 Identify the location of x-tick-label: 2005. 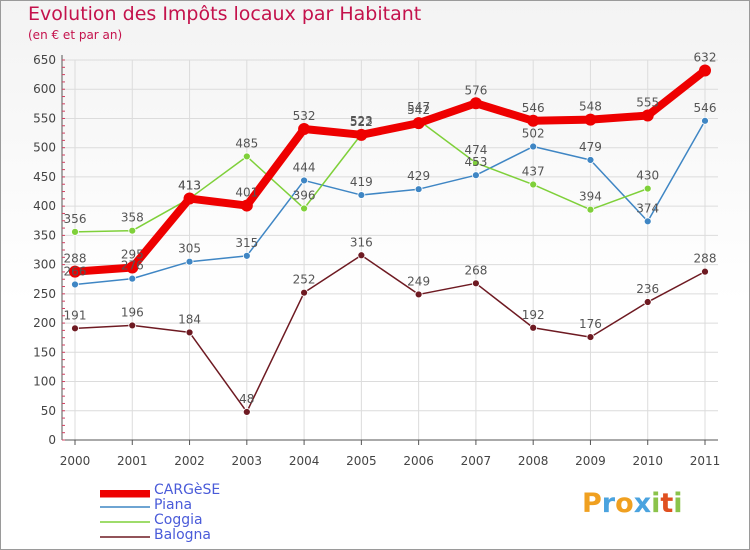
(361, 461).